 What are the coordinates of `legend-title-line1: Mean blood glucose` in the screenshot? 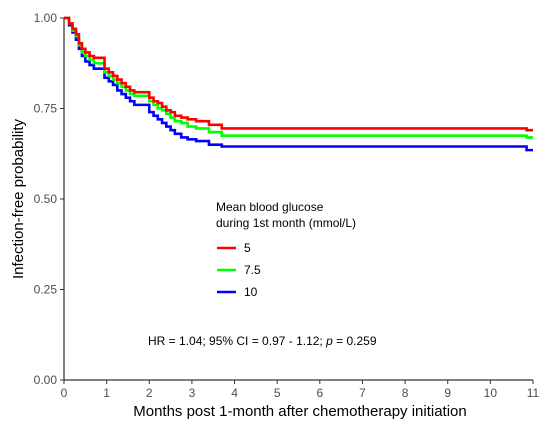 It's located at (270, 207).